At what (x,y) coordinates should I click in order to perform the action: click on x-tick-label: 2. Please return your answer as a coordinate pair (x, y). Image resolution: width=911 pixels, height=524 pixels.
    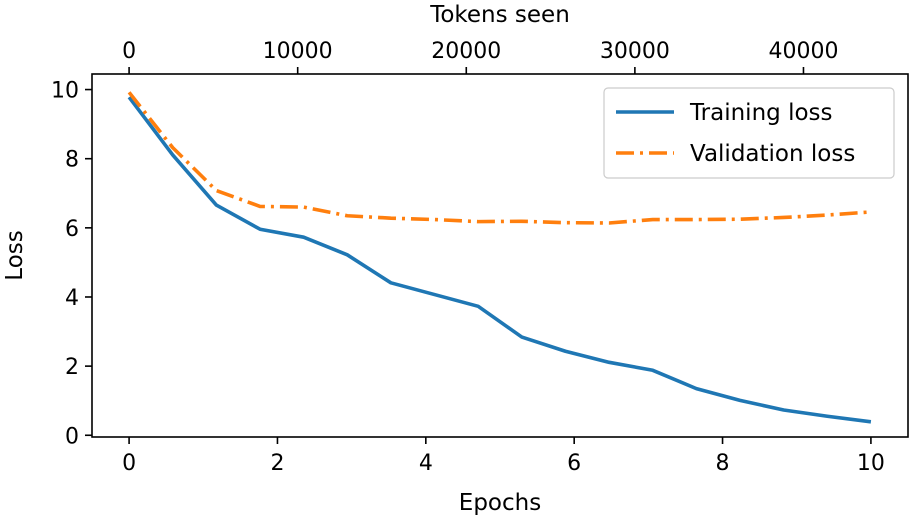
    Looking at the image, I should click on (277, 463).